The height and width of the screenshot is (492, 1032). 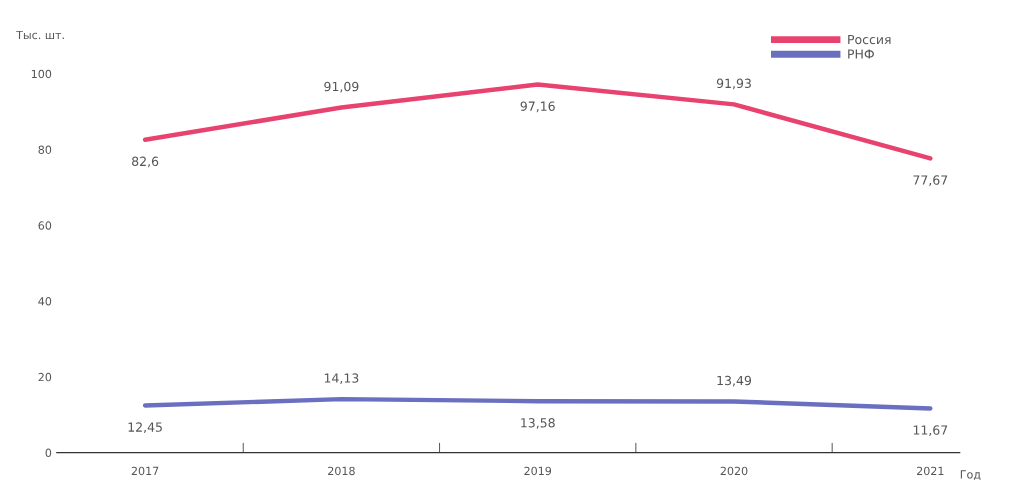 I want to click on x-tick-label: 2017, so click(x=145, y=471).